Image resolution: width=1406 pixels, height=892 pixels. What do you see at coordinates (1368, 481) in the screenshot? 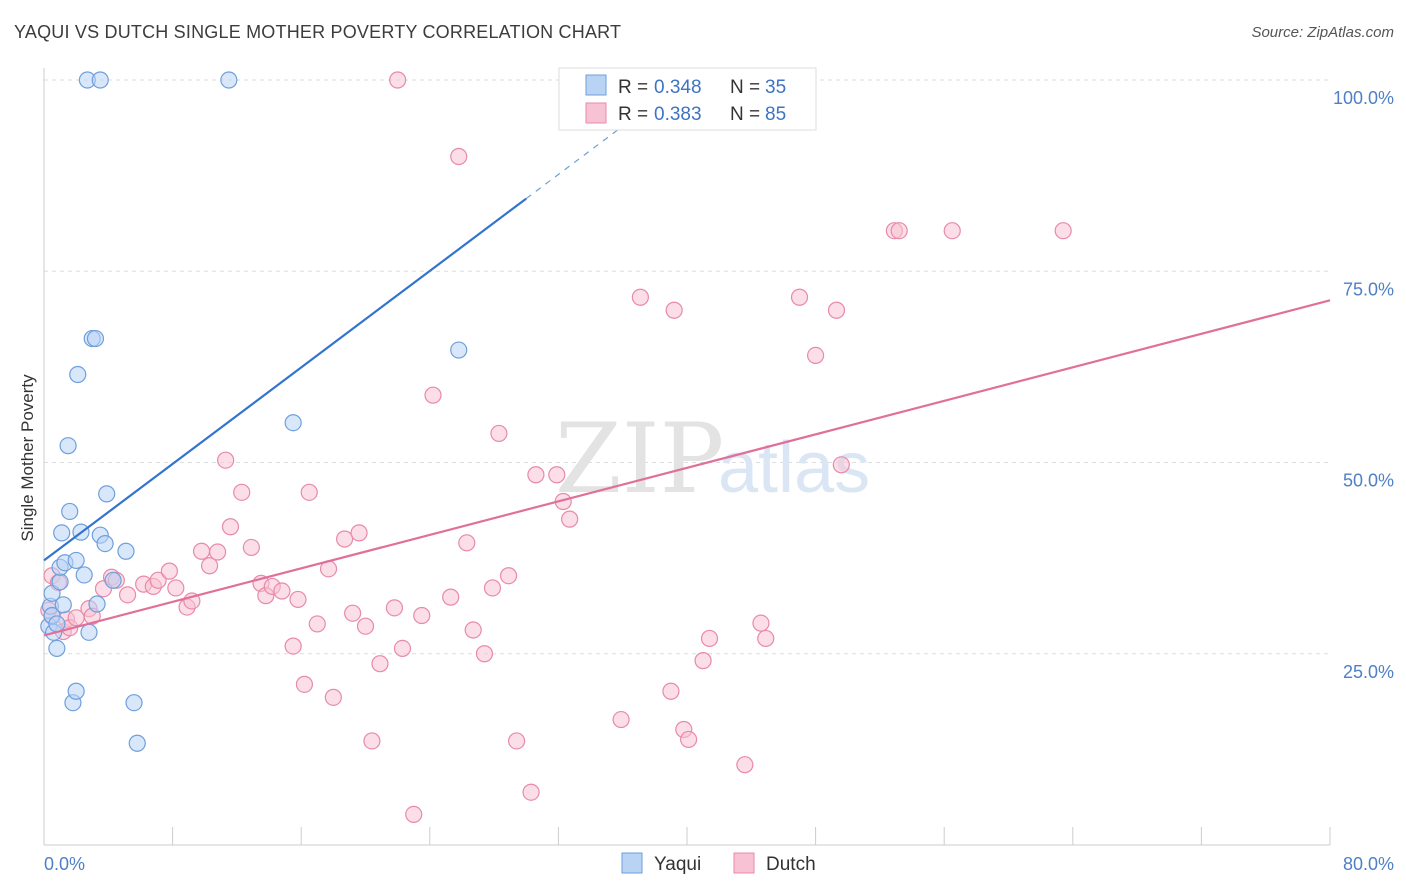
I see `y-tick-label-50: 50.0%` at bounding box center [1368, 481].